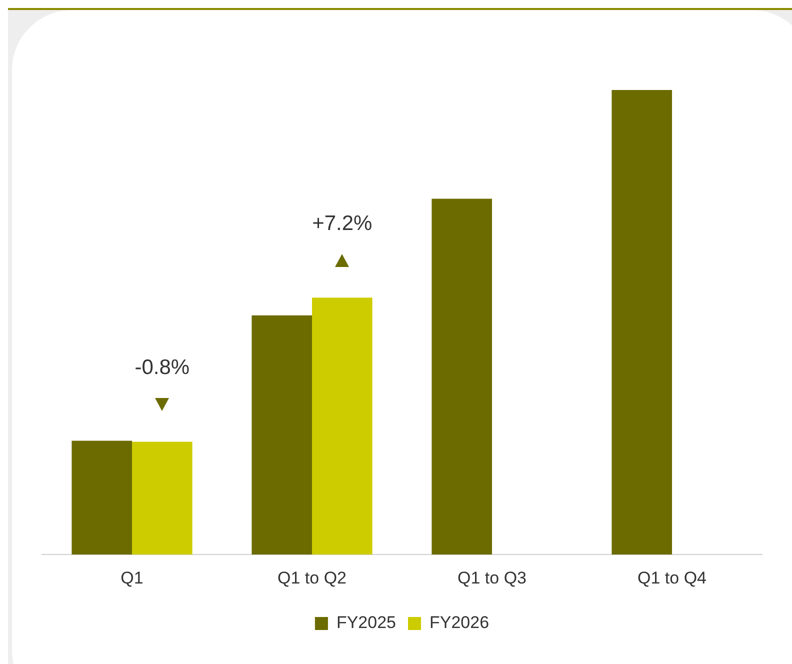 This screenshot has width=792, height=664. What do you see at coordinates (132, 578) in the screenshot?
I see `x-tick-label: Q1` at bounding box center [132, 578].